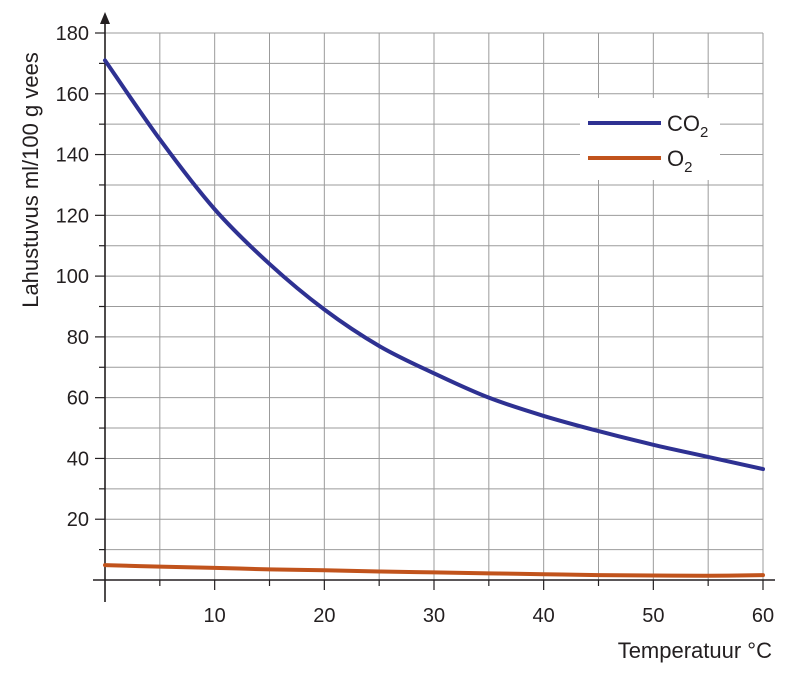  What do you see at coordinates (78, 520) in the screenshot?
I see `y-tick-label: 20` at bounding box center [78, 520].